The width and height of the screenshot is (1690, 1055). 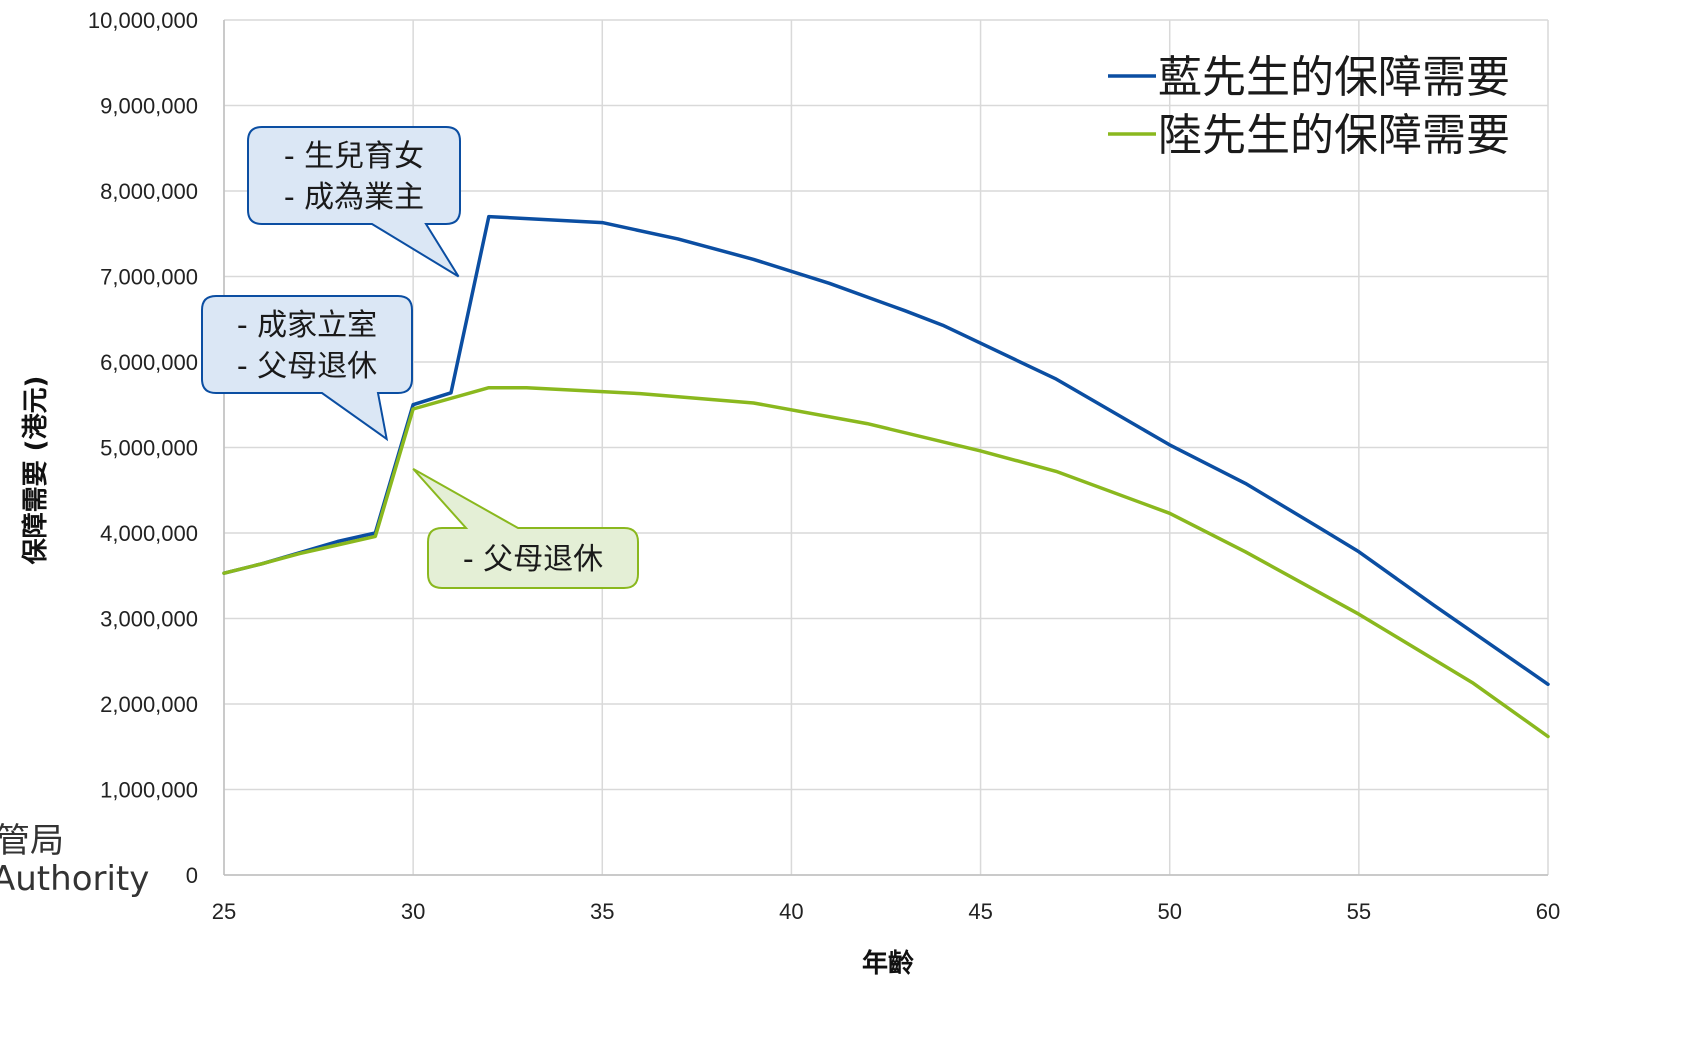 What do you see at coordinates (149, 704) in the screenshot?
I see `y-tick-label: 2,000,000` at bounding box center [149, 704].